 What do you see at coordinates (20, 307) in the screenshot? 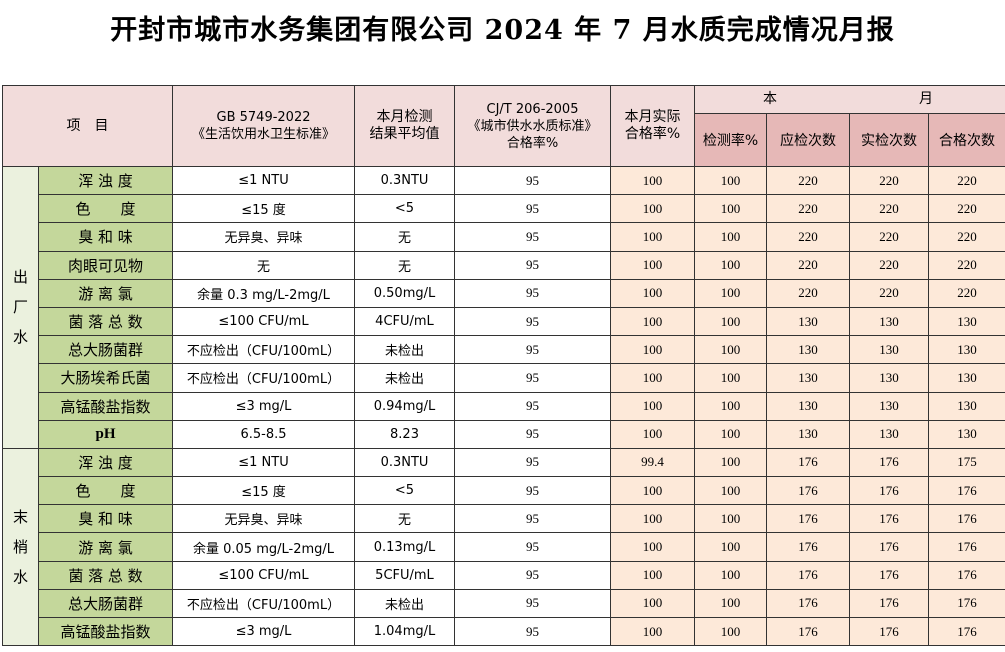
I see `group-label: 出厂水` at bounding box center [20, 307].